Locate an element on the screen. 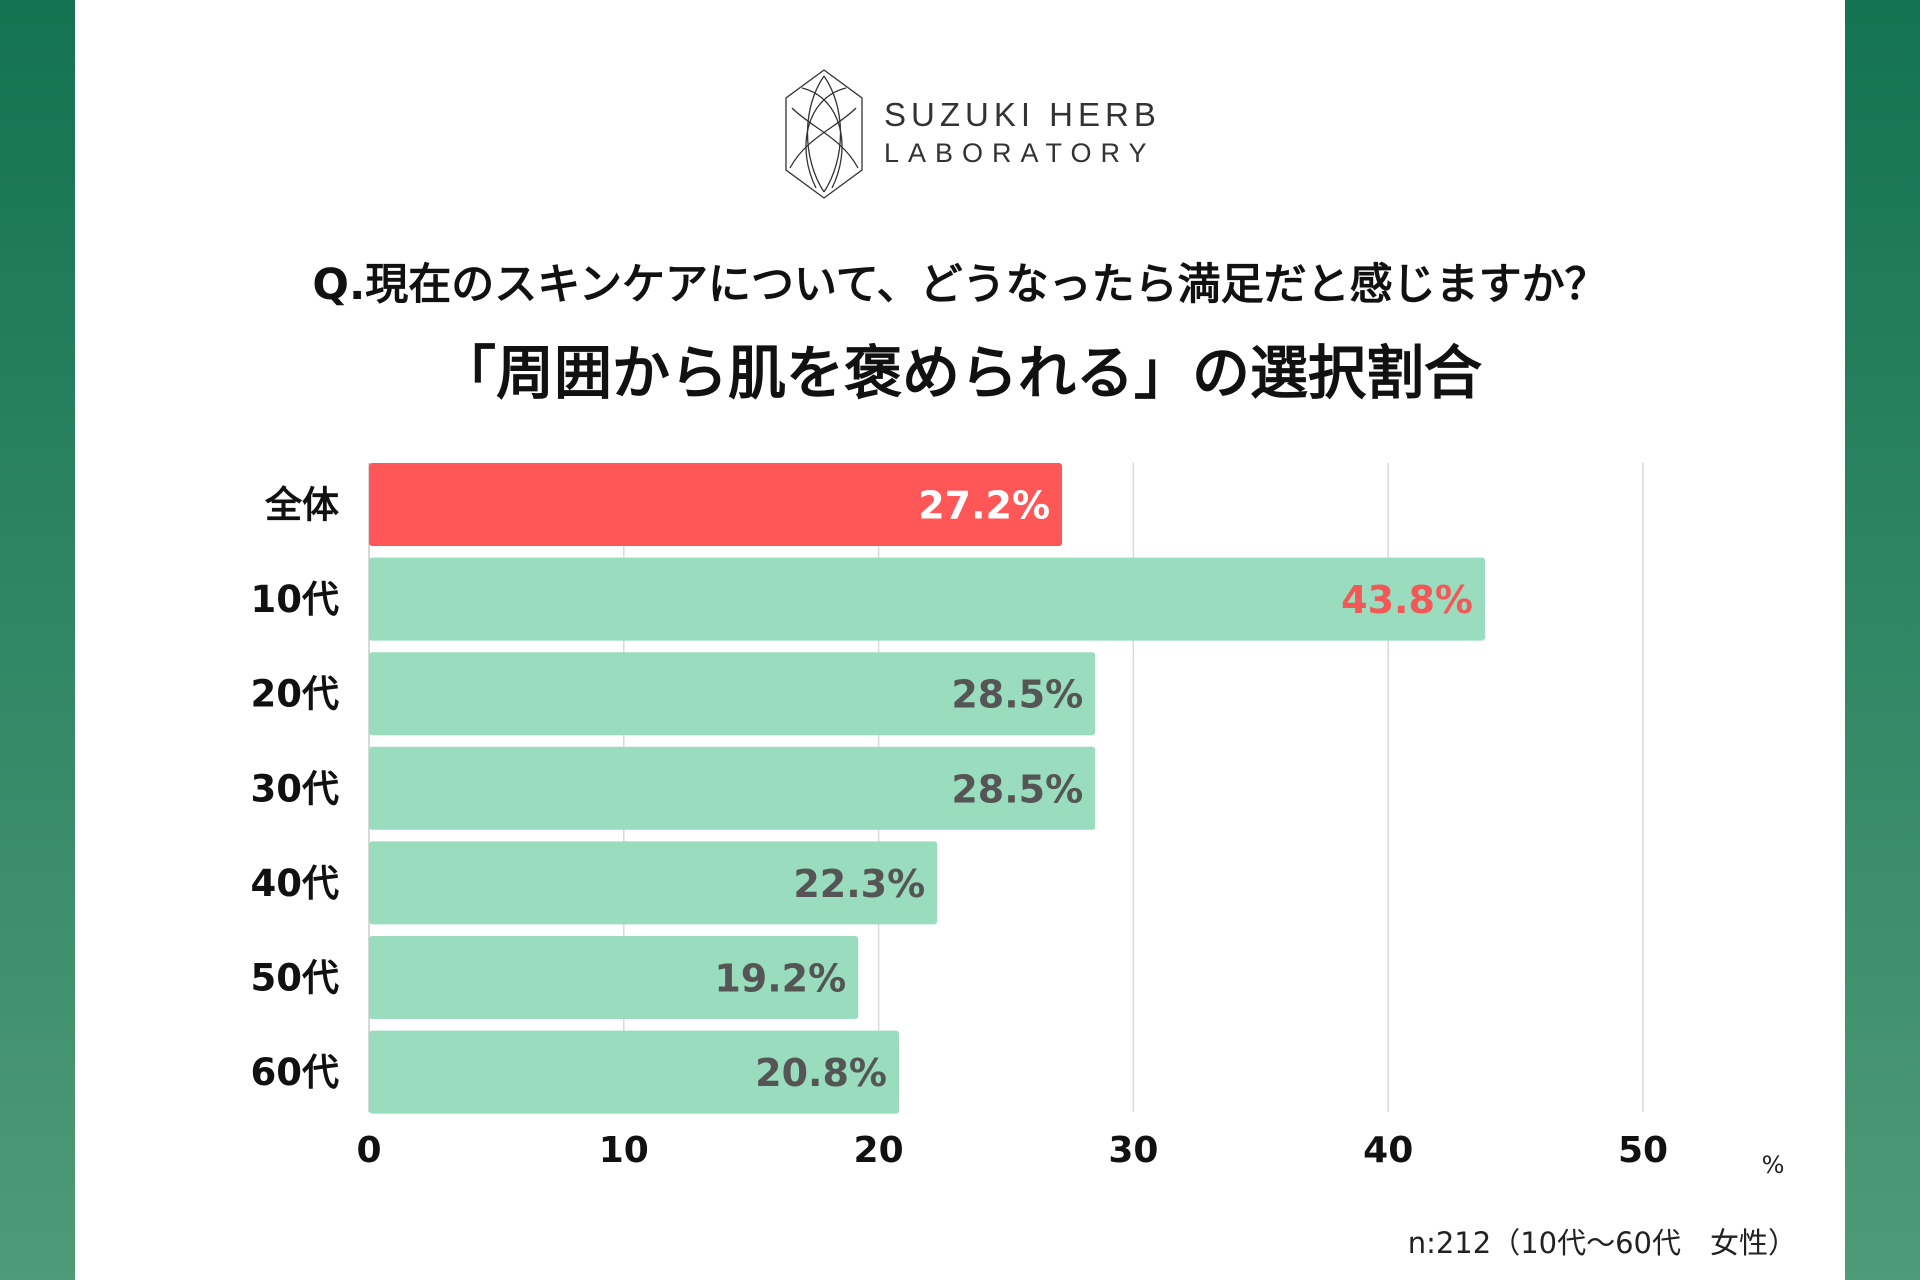  category-label: 40代 is located at coordinates (295, 883).